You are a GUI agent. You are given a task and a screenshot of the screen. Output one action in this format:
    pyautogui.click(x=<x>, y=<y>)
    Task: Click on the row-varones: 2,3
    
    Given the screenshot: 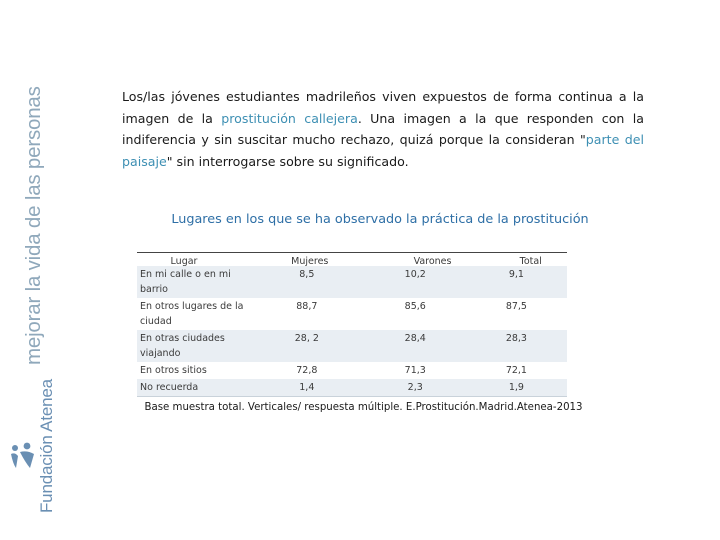 What is the action you would take?
    pyautogui.click(x=415, y=388)
    